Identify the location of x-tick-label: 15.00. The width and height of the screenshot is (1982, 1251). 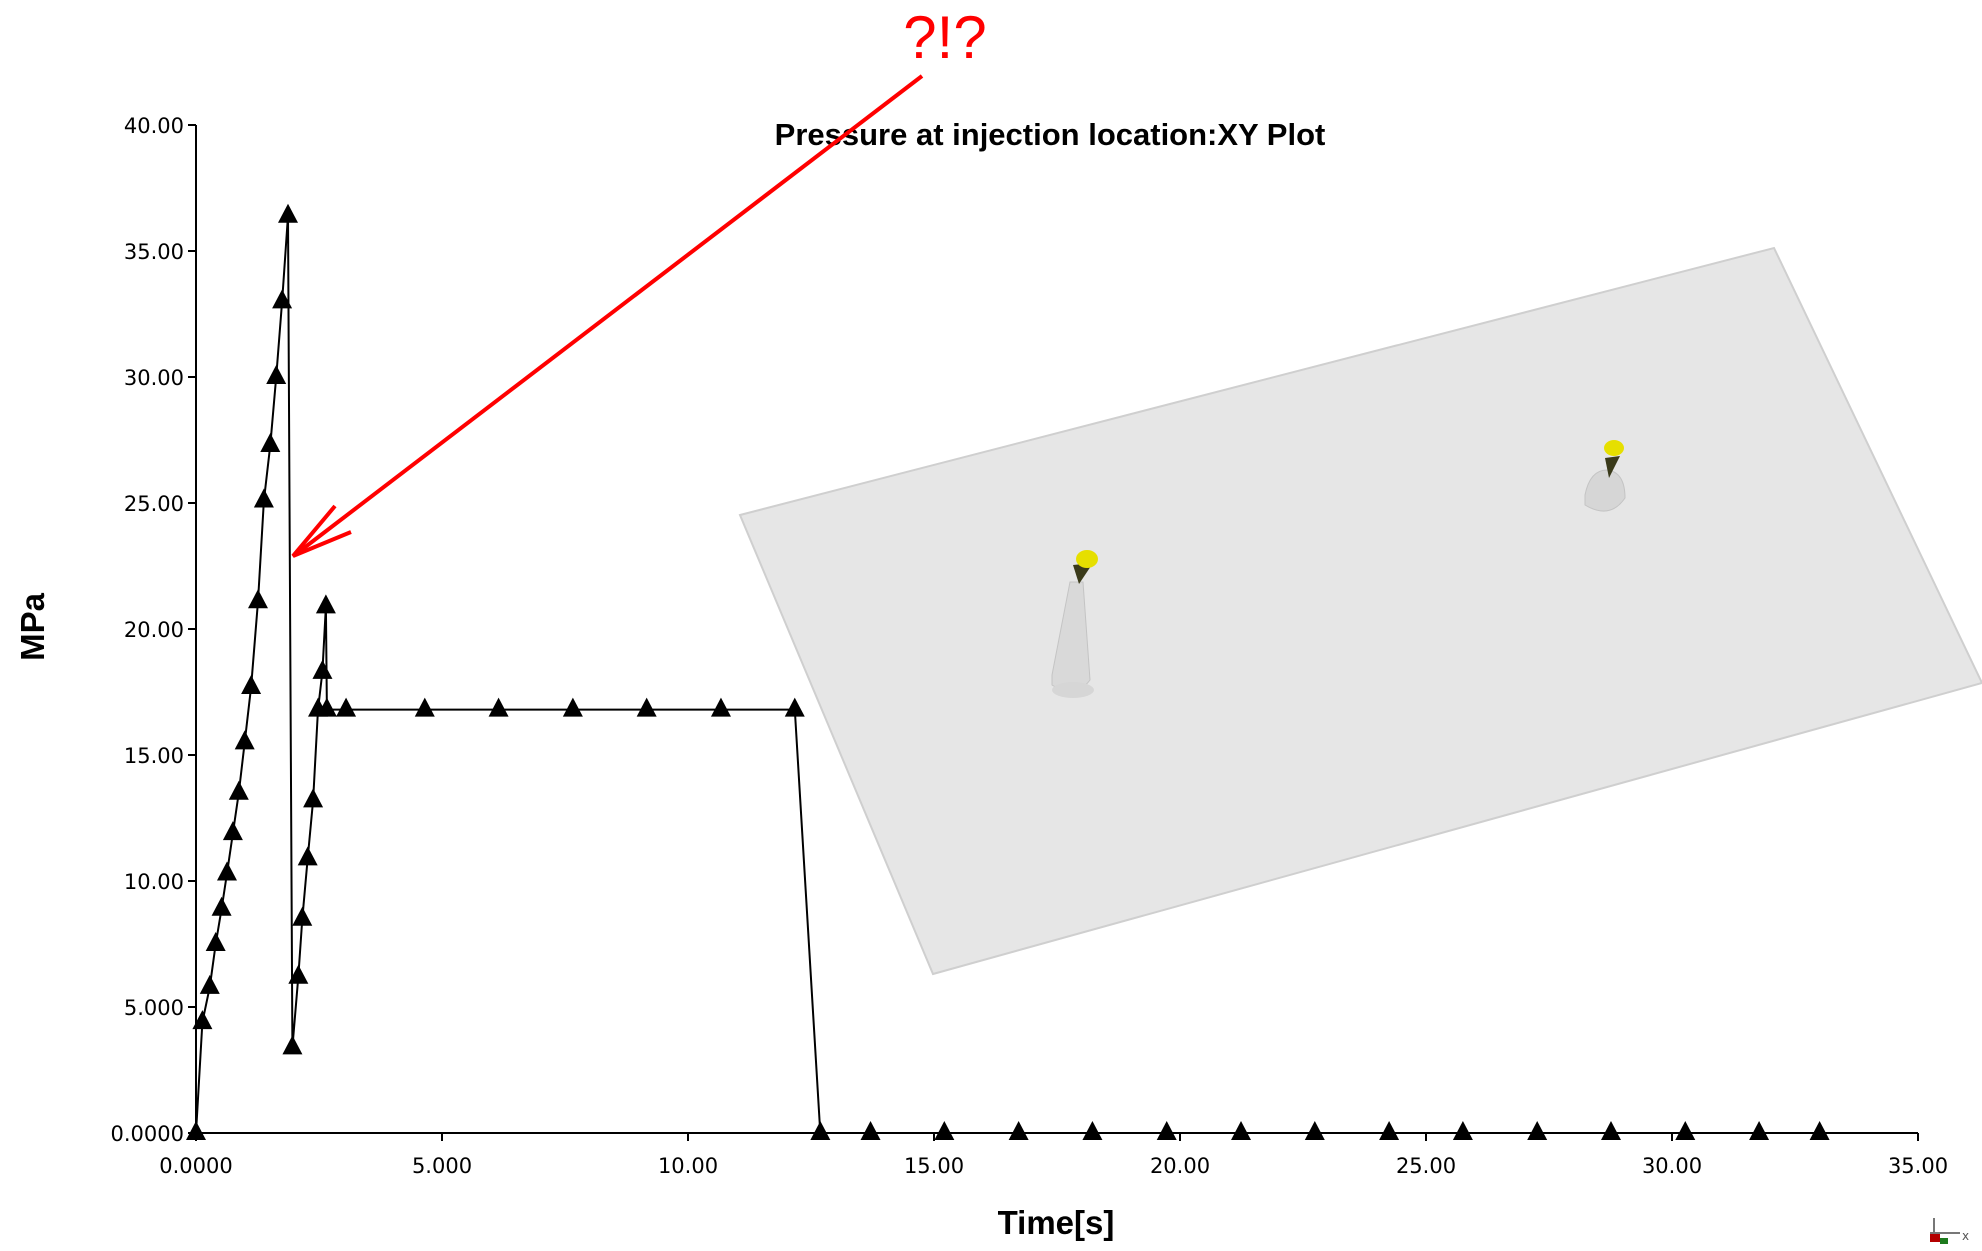
(934, 1166).